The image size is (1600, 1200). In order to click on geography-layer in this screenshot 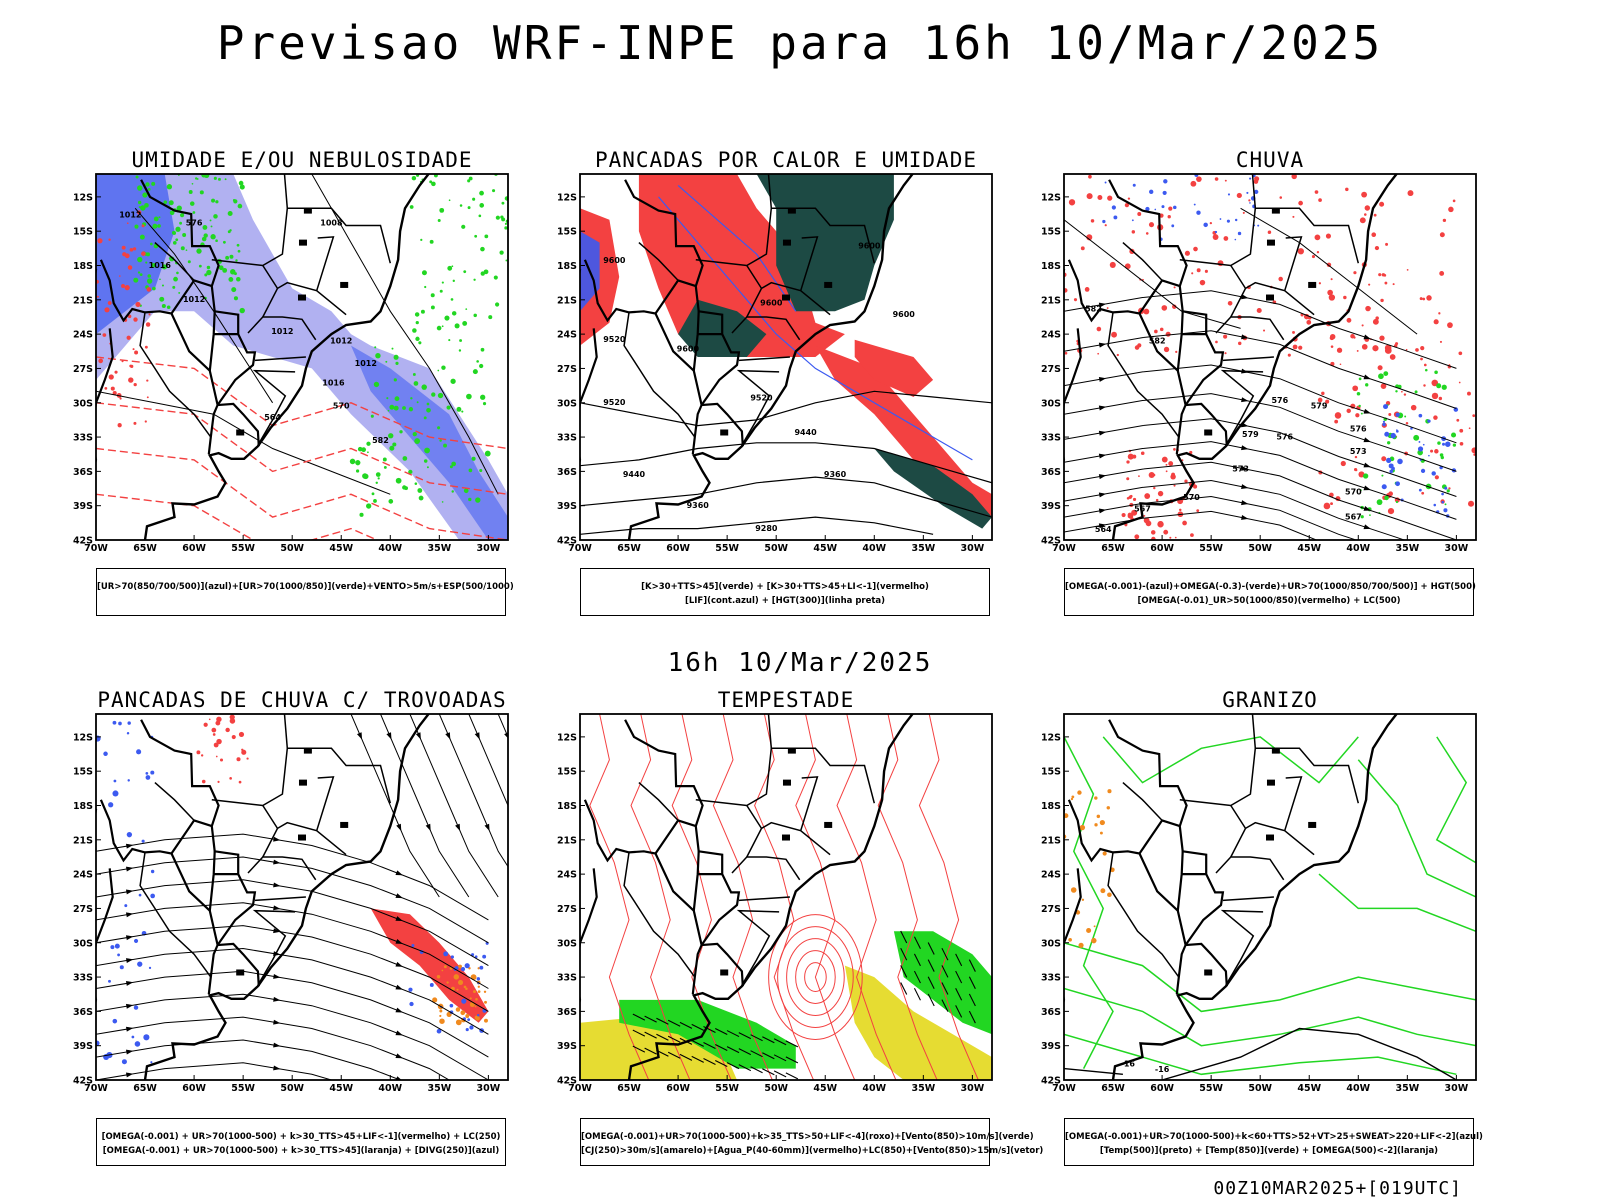, I will do `click(263, 897)`.